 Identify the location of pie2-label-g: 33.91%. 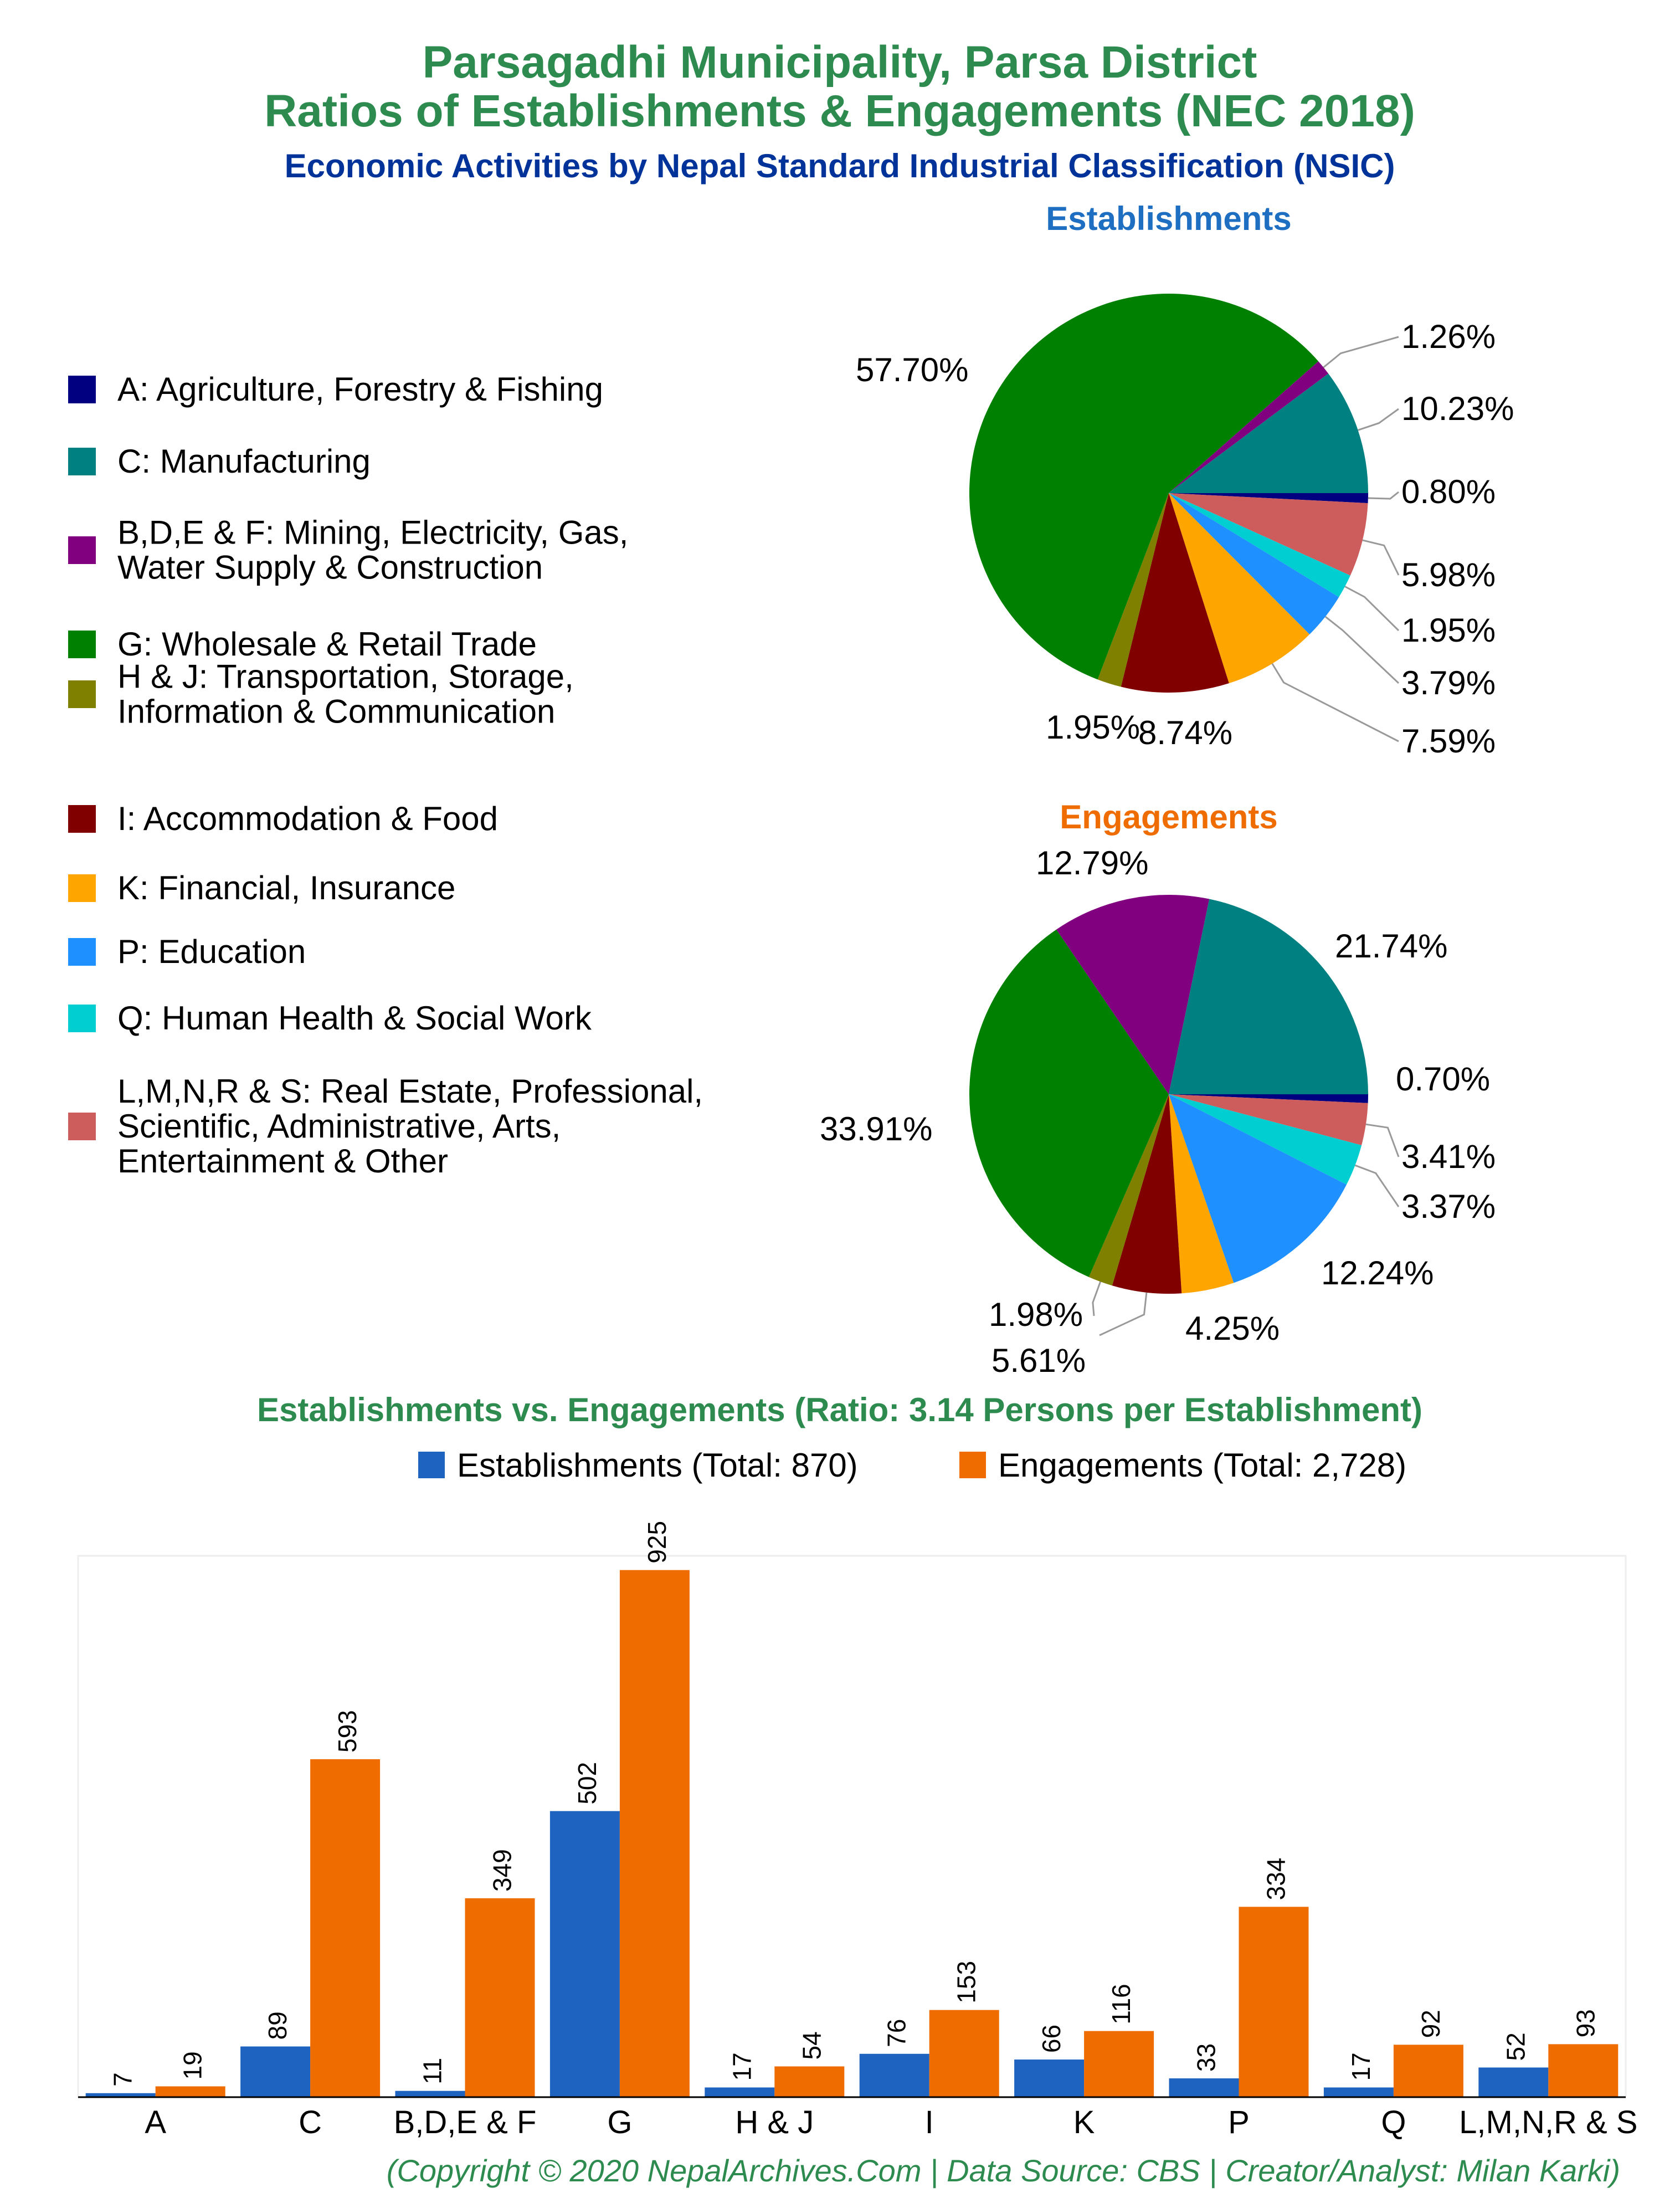
(876, 1128).